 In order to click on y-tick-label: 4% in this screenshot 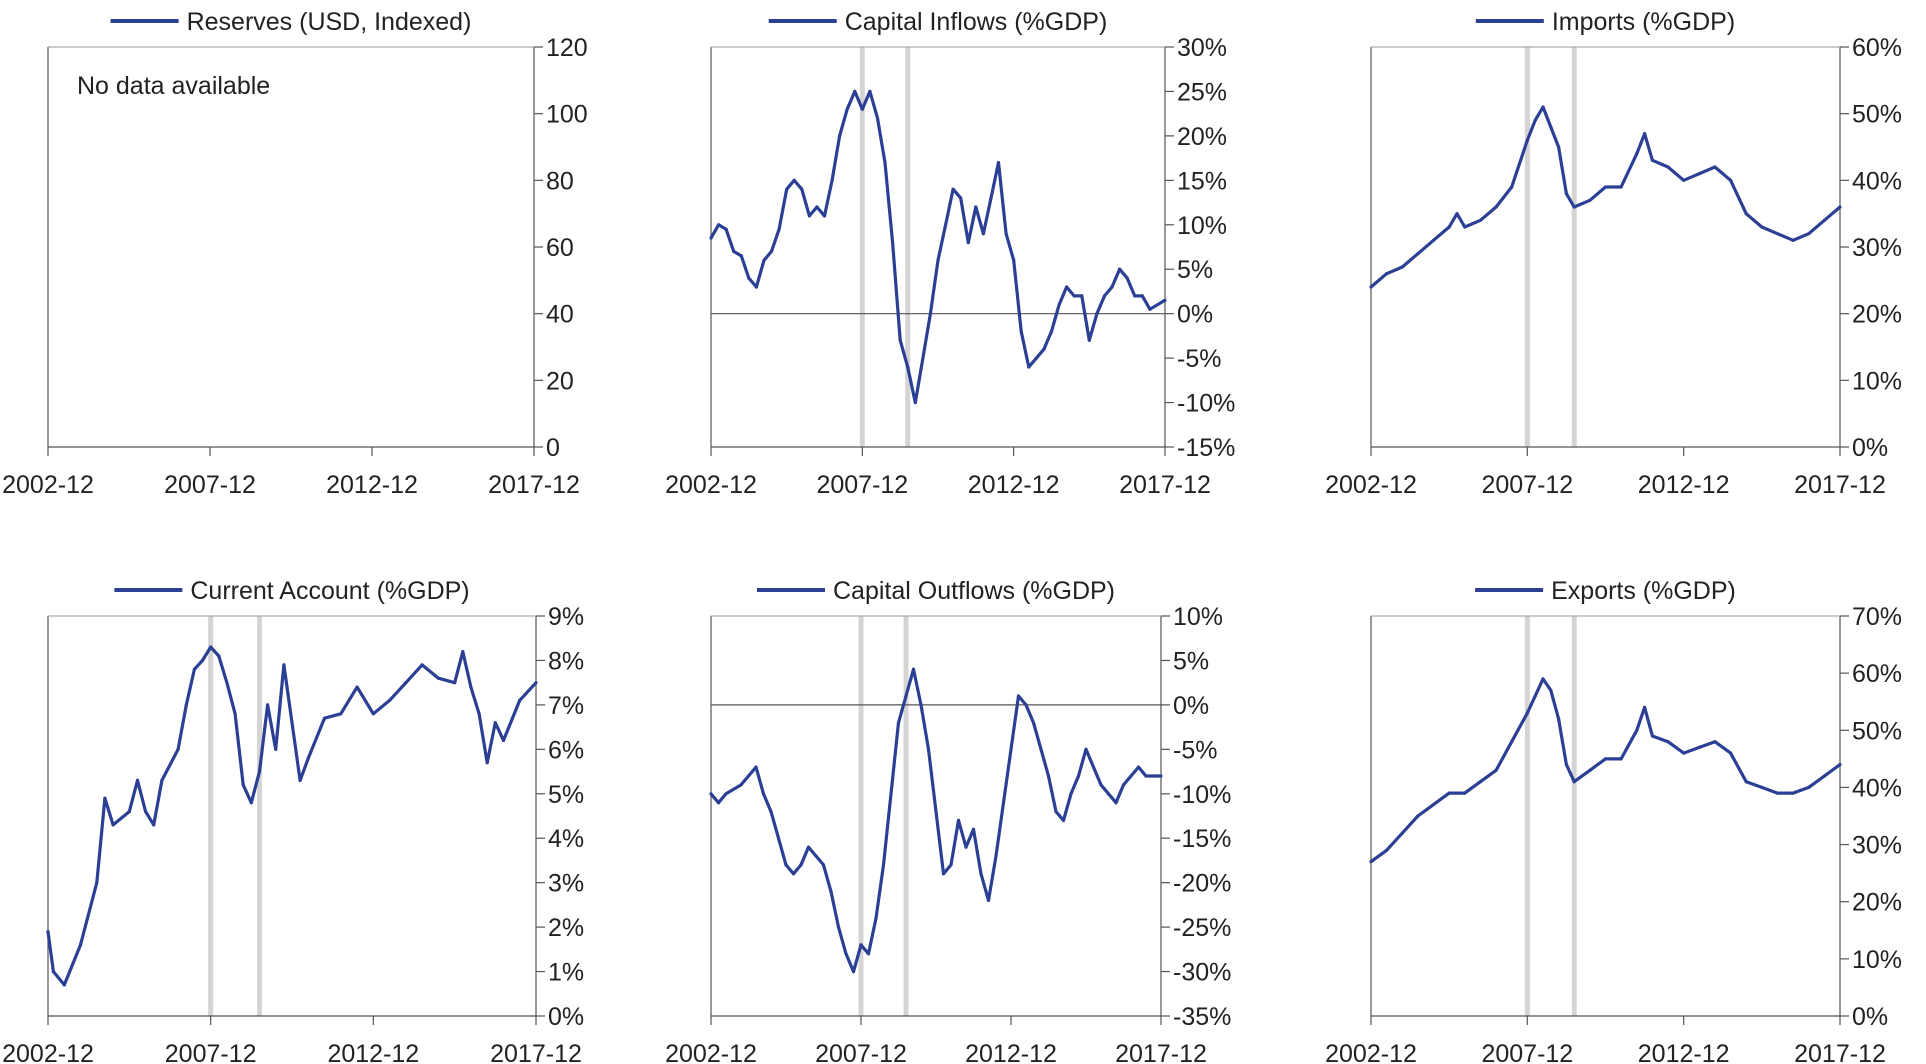, I will do `click(566, 839)`.